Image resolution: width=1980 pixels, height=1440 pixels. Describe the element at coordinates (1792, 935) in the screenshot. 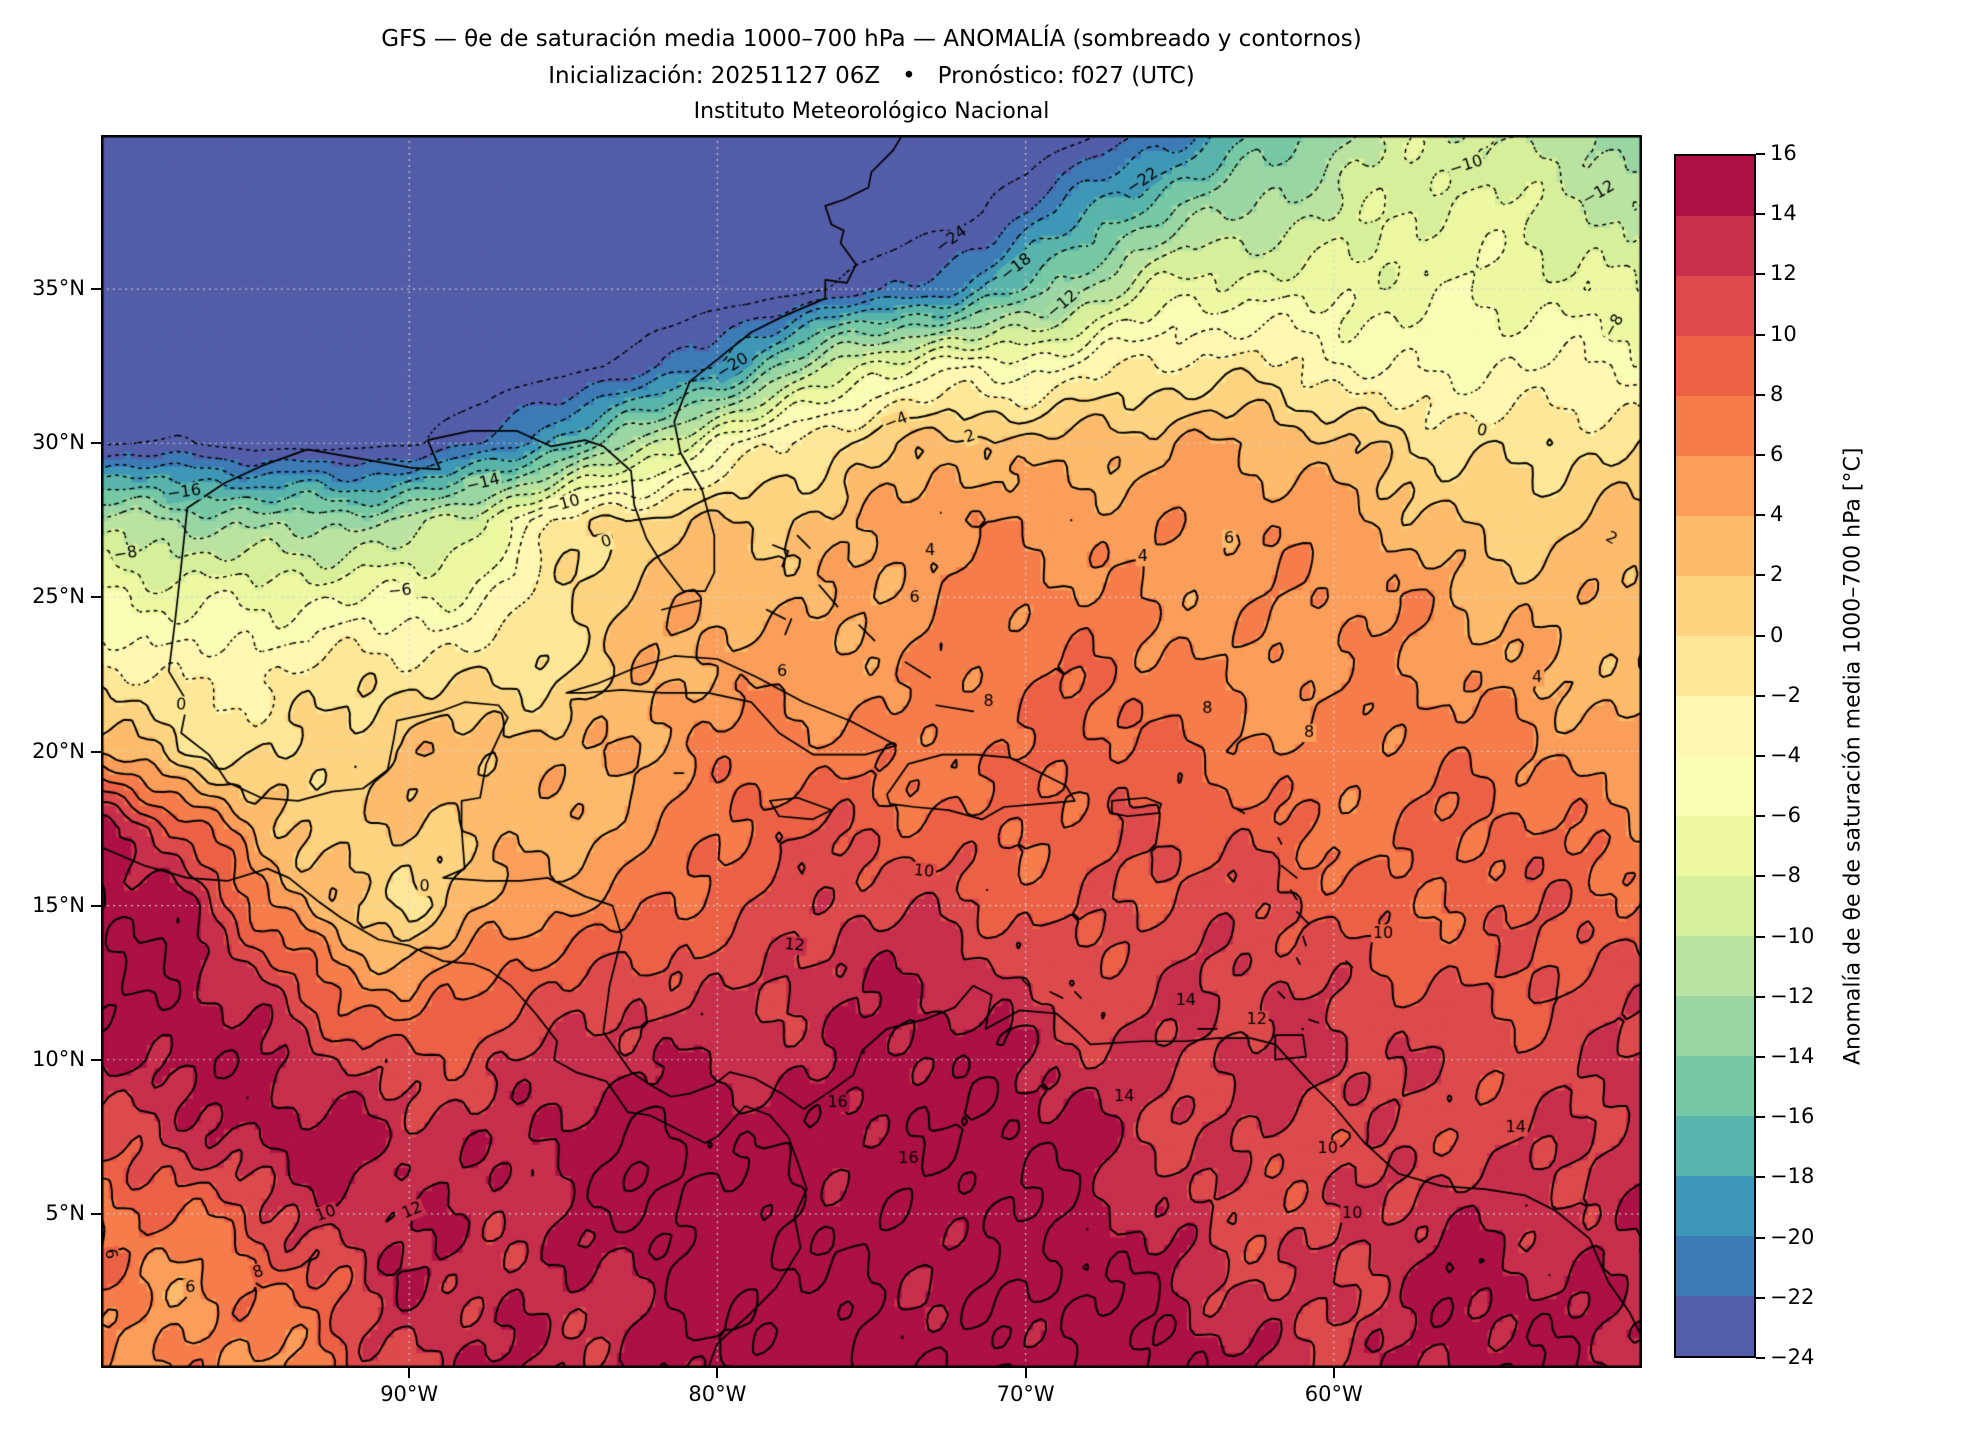

I see `colorbar-tick-label: −10` at that location.